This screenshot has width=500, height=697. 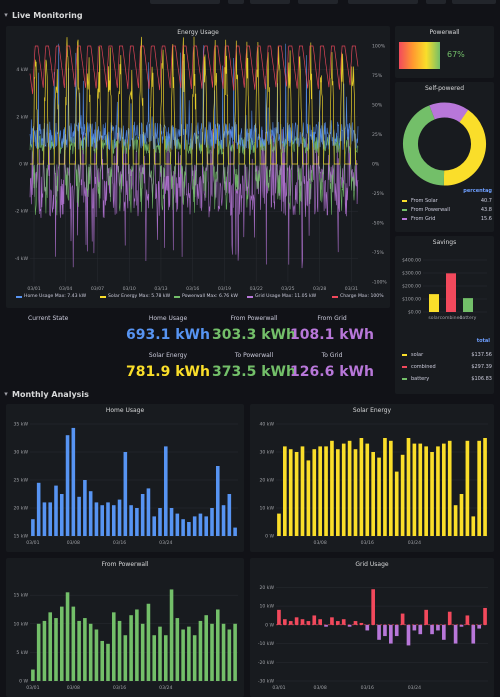 I want to click on to-grid-value: 126.6 kWh, so click(x=332, y=372).